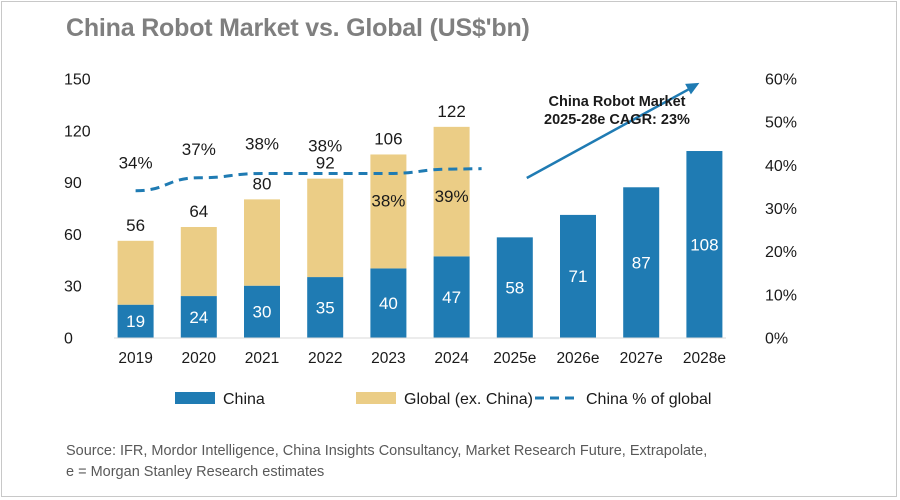 The image size is (900, 500). Describe the element at coordinates (73, 183) in the screenshot. I see `y-left-tick-label: 90` at that location.